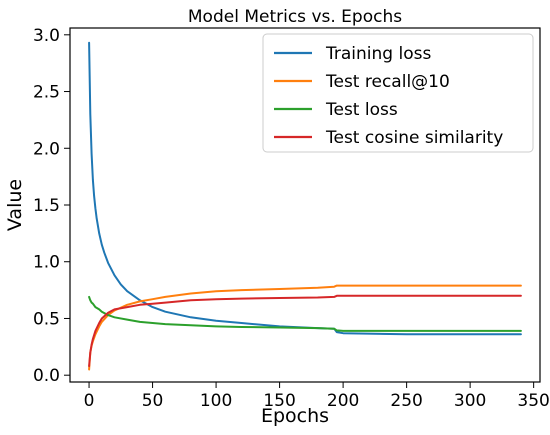 This screenshot has height=435, width=550. What do you see at coordinates (153, 401) in the screenshot?
I see `x-tick-label: 50` at bounding box center [153, 401].